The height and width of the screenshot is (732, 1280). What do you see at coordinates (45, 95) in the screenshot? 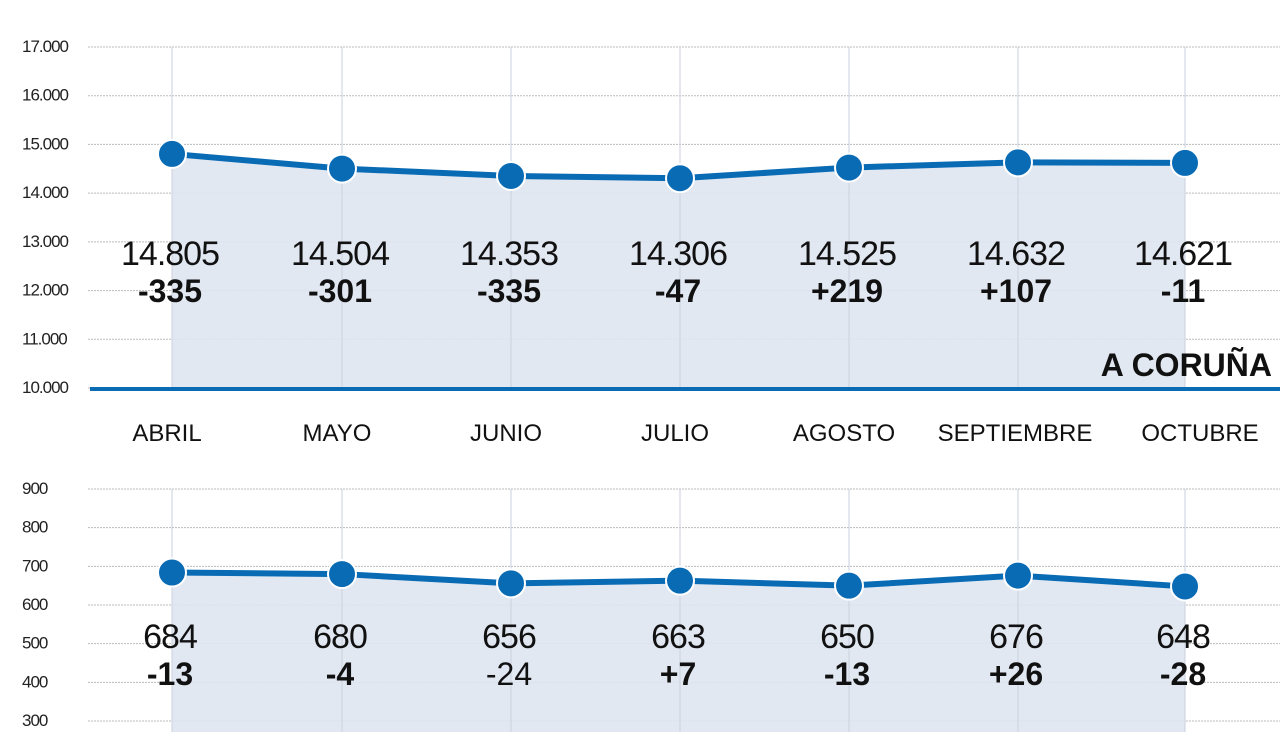
I see `y-tick-label: 16.000` at bounding box center [45, 95].